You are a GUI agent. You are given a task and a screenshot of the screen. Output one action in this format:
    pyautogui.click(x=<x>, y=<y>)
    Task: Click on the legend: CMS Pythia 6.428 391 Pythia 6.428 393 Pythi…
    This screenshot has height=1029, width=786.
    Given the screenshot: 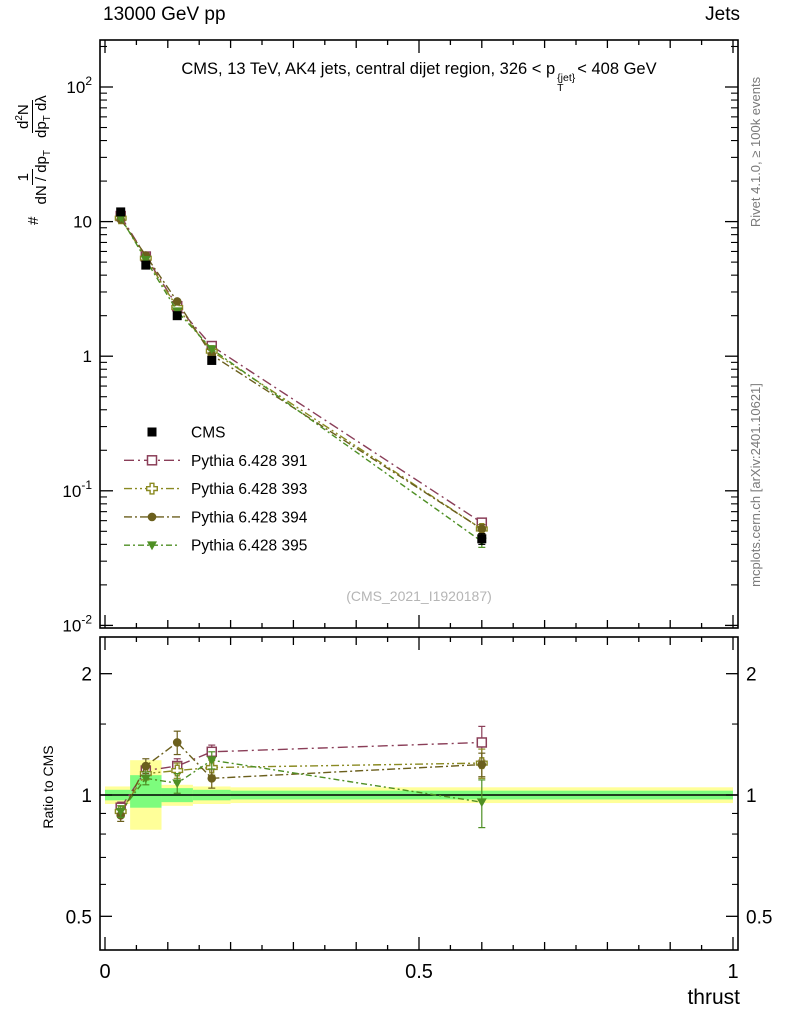 What is the action you would take?
    pyautogui.click(x=216, y=490)
    